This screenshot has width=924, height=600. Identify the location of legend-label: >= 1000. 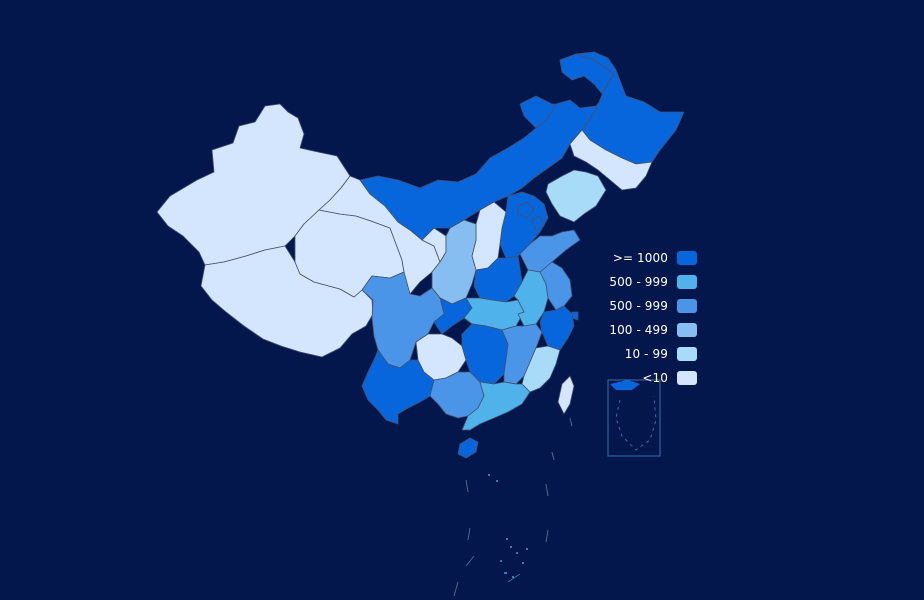
(640, 258).